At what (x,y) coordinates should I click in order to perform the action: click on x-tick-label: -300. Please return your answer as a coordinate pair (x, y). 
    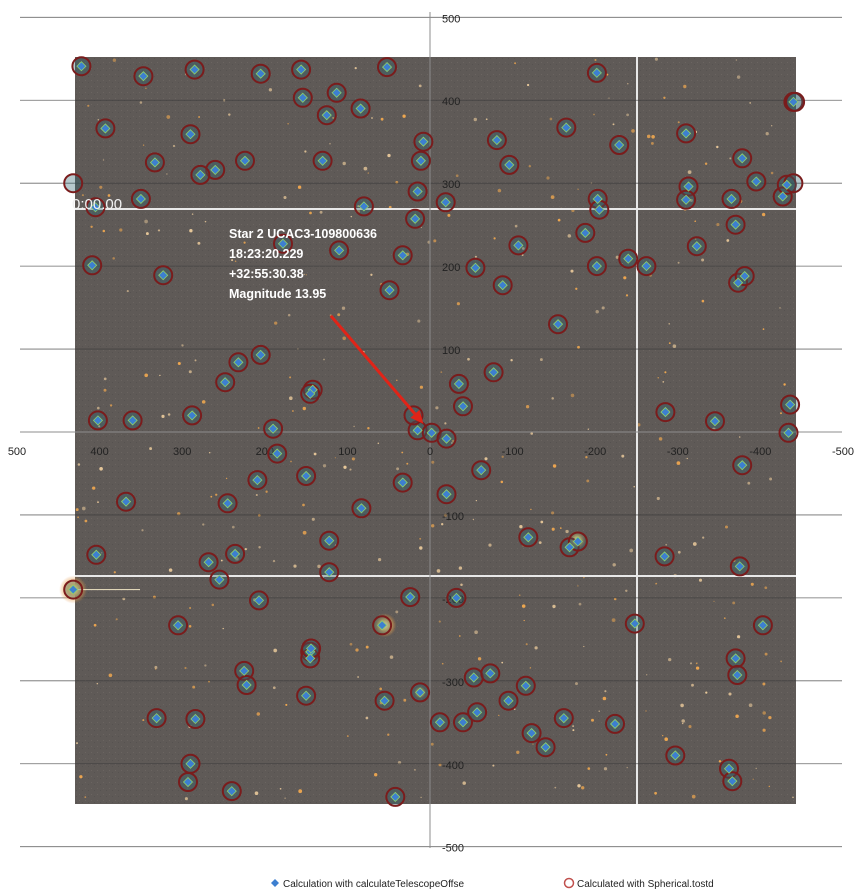
    Looking at the image, I should click on (678, 452).